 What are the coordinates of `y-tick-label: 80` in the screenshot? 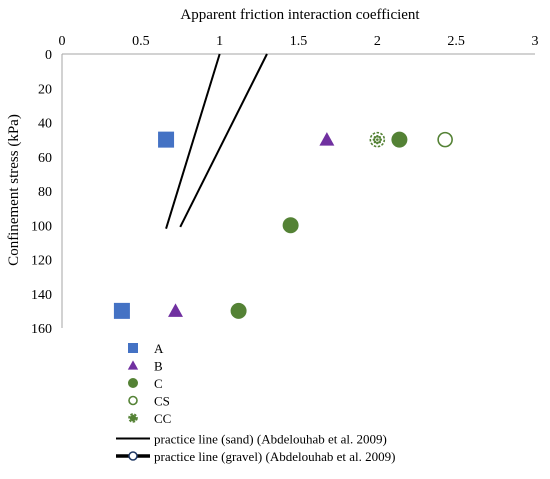 It's located at (45, 192).